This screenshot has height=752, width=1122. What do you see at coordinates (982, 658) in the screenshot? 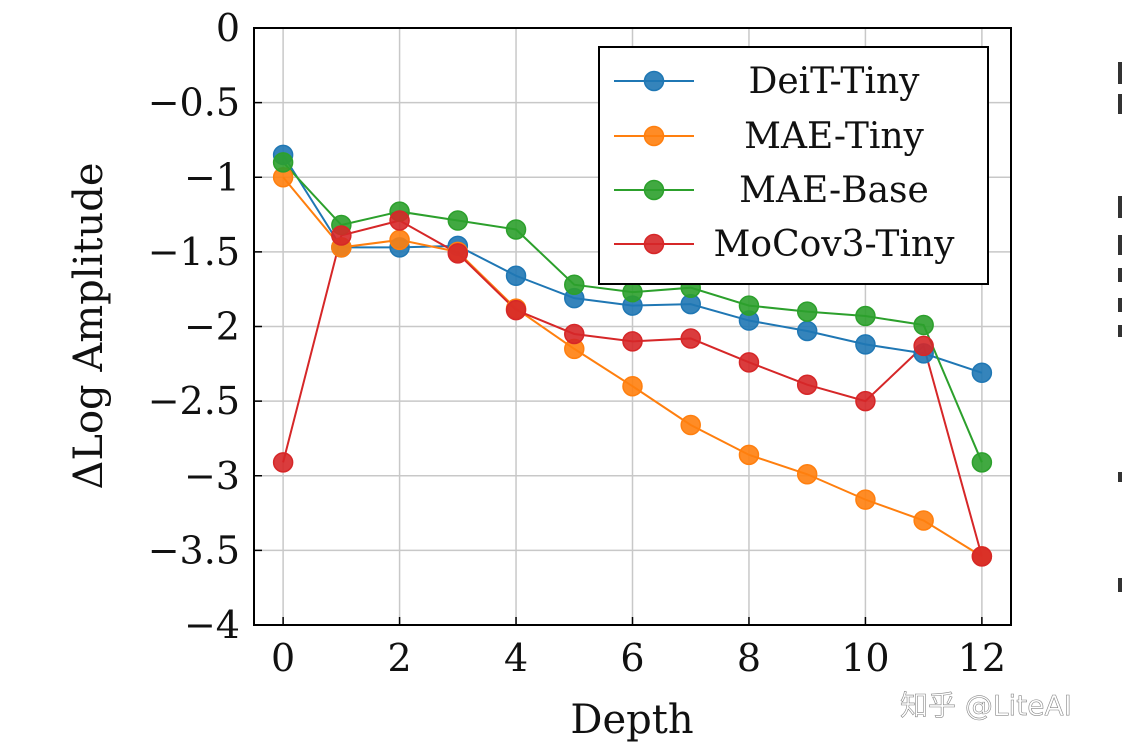
I see `x-tick-label: 12` at bounding box center [982, 658].